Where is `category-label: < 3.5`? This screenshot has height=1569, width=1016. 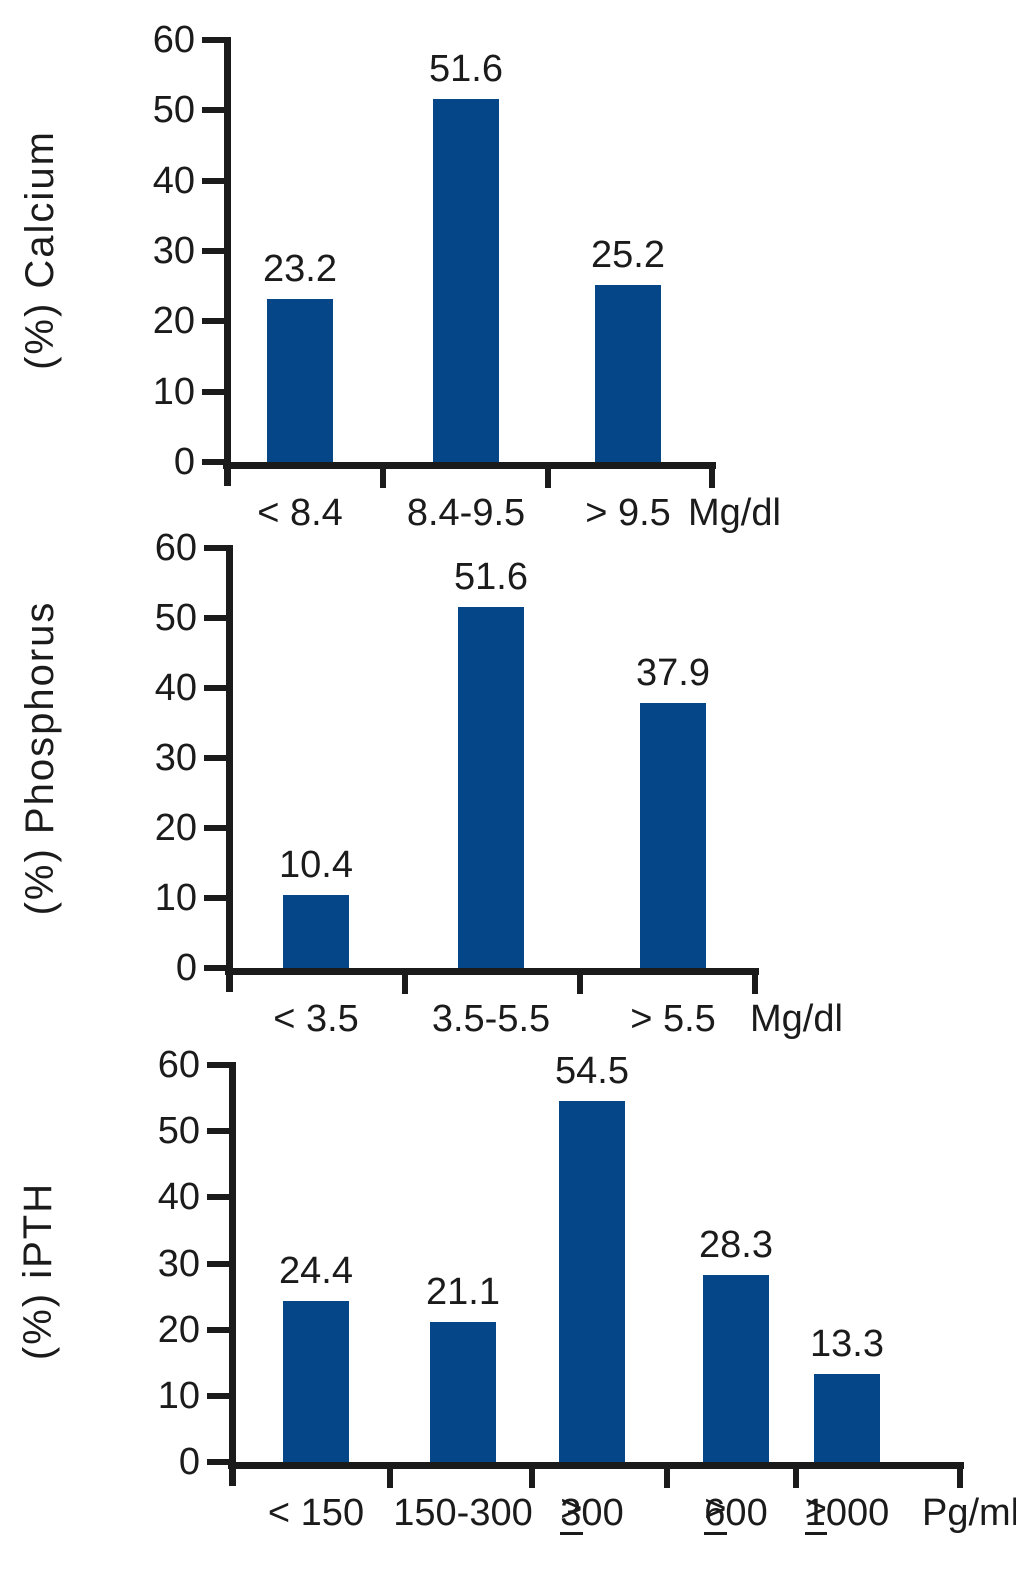 category-label: < 3.5 is located at coordinates (316, 1019).